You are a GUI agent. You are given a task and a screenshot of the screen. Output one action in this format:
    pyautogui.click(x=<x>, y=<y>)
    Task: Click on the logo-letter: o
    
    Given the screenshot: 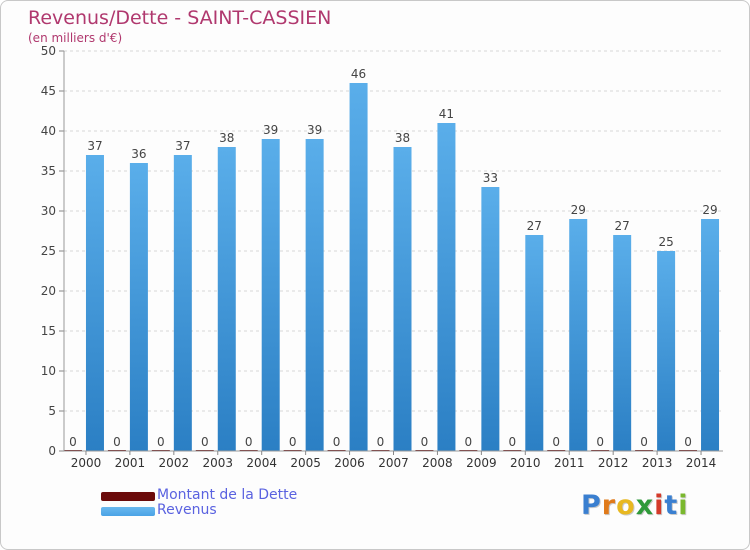 What is the action you would take?
    pyautogui.click(x=626, y=505)
    